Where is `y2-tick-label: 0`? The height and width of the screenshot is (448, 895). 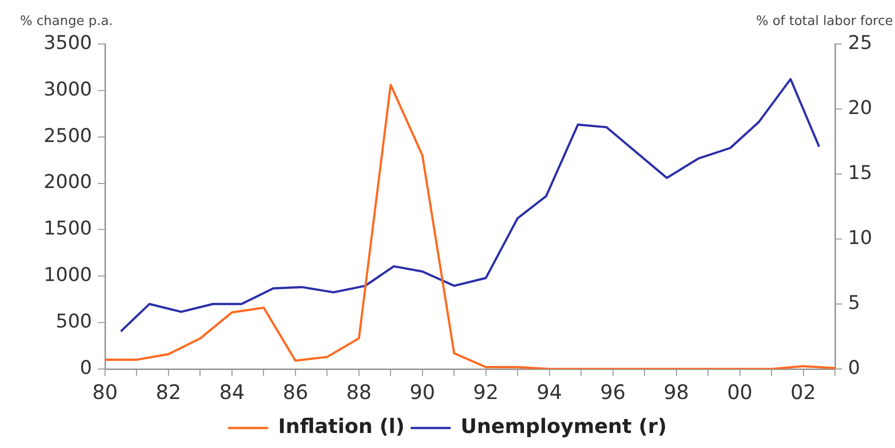 y2-tick-label: 0 is located at coordinates (854, 367).